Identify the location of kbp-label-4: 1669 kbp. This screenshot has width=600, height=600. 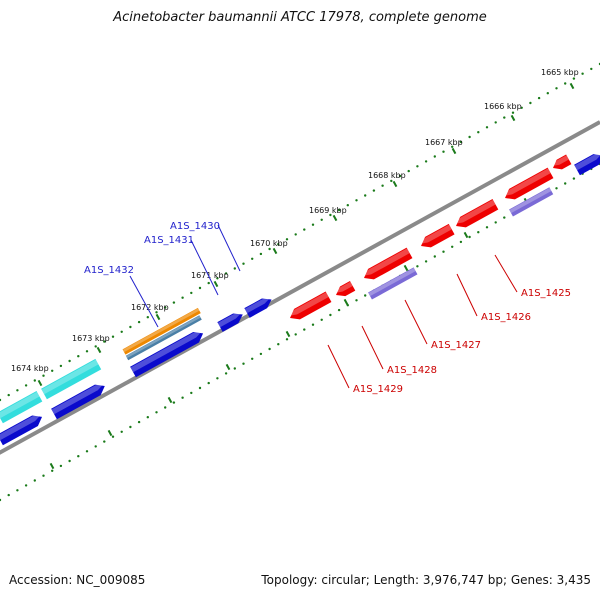
(328, 210).